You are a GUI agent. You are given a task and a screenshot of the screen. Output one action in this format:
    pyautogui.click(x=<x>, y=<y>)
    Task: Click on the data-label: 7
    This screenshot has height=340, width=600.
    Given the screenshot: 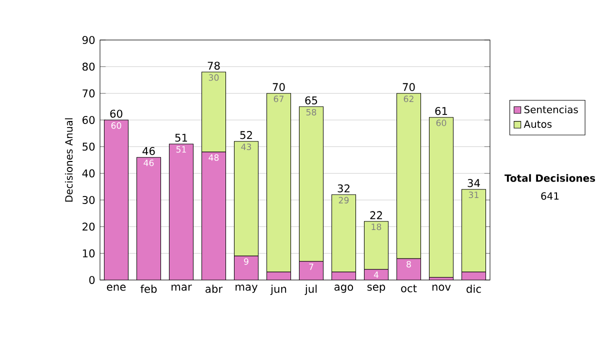 What is the action you would take?
    pyautogui.click(x=311, y=267)
    